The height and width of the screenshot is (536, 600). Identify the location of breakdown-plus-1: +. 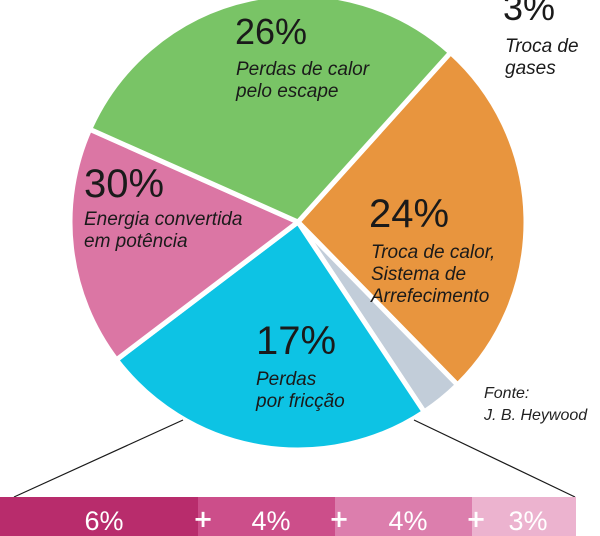
(203, 519).